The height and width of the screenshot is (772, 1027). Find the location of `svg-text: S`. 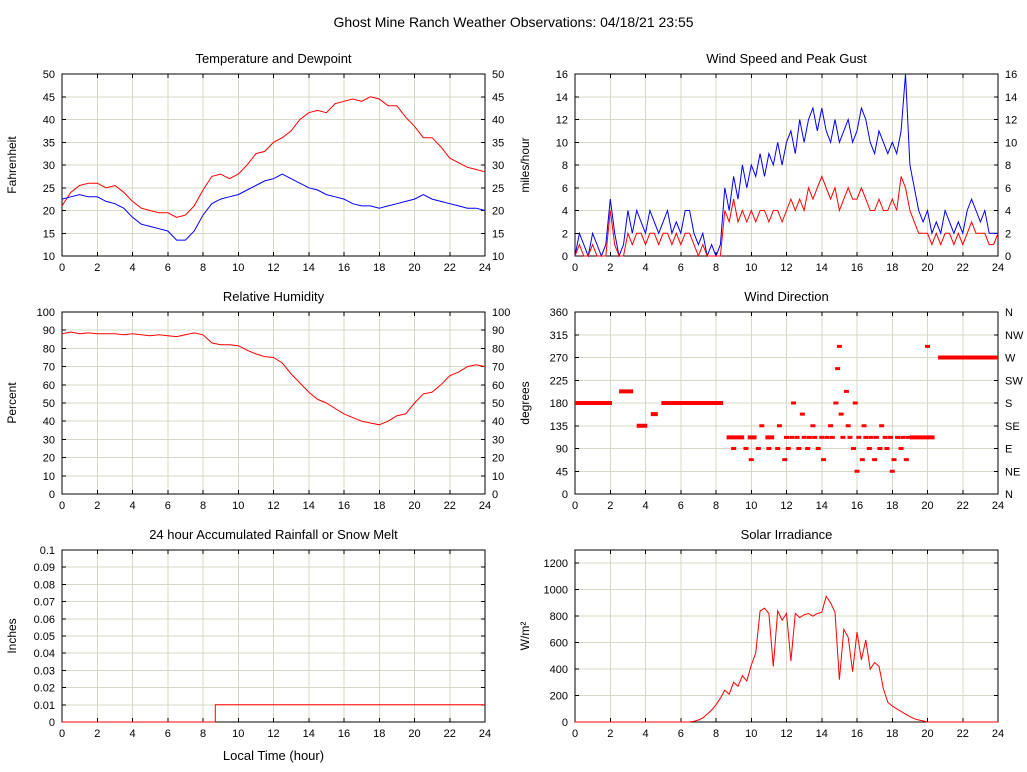

svg-text: S is located at coordinates (1008, 404).